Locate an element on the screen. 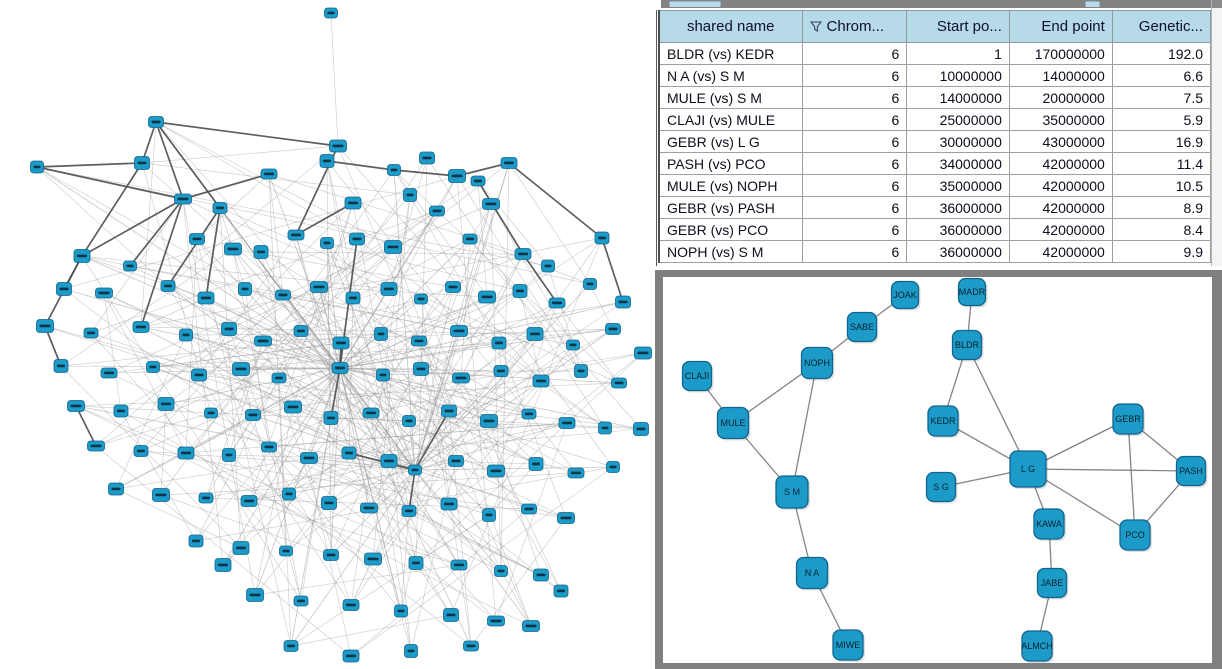 Image resolution: width=1222 pixels, height=669 pixels. table-cell: 6.6 is located at coordinates (1161, 75).